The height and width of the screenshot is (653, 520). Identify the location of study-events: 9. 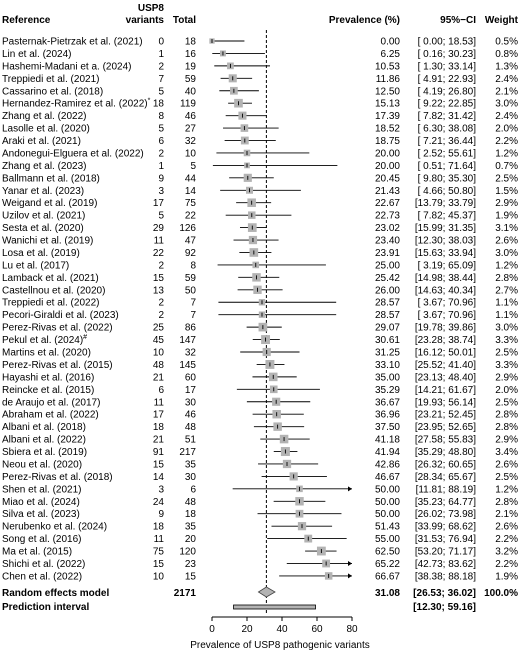
(161, 178).